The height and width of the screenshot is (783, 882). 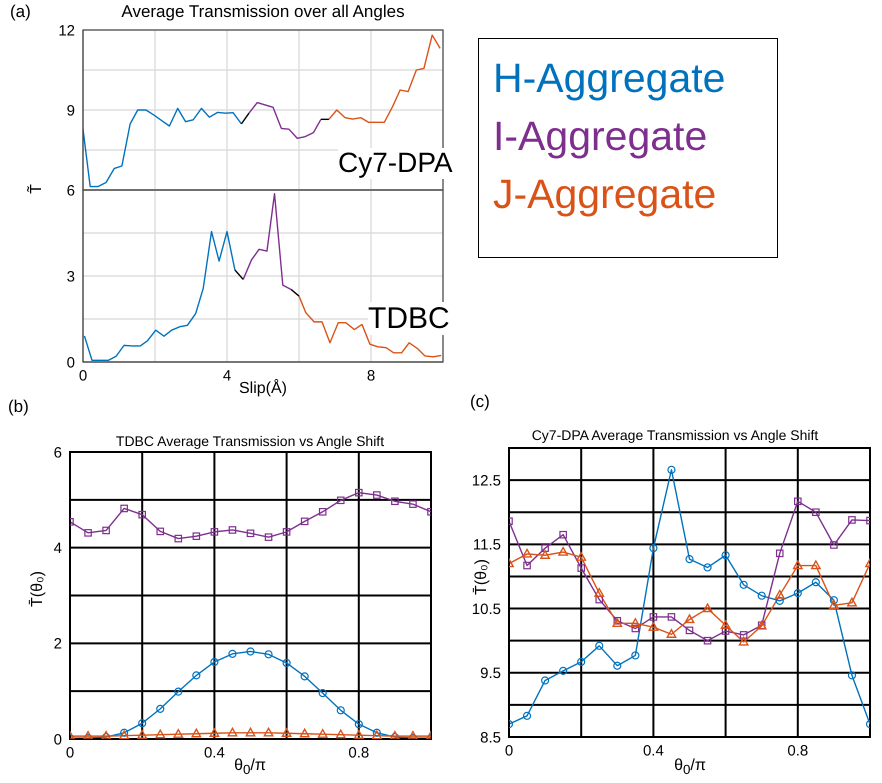 I want to click on y-tick-label: 8.5, so click(x=490, y=737).